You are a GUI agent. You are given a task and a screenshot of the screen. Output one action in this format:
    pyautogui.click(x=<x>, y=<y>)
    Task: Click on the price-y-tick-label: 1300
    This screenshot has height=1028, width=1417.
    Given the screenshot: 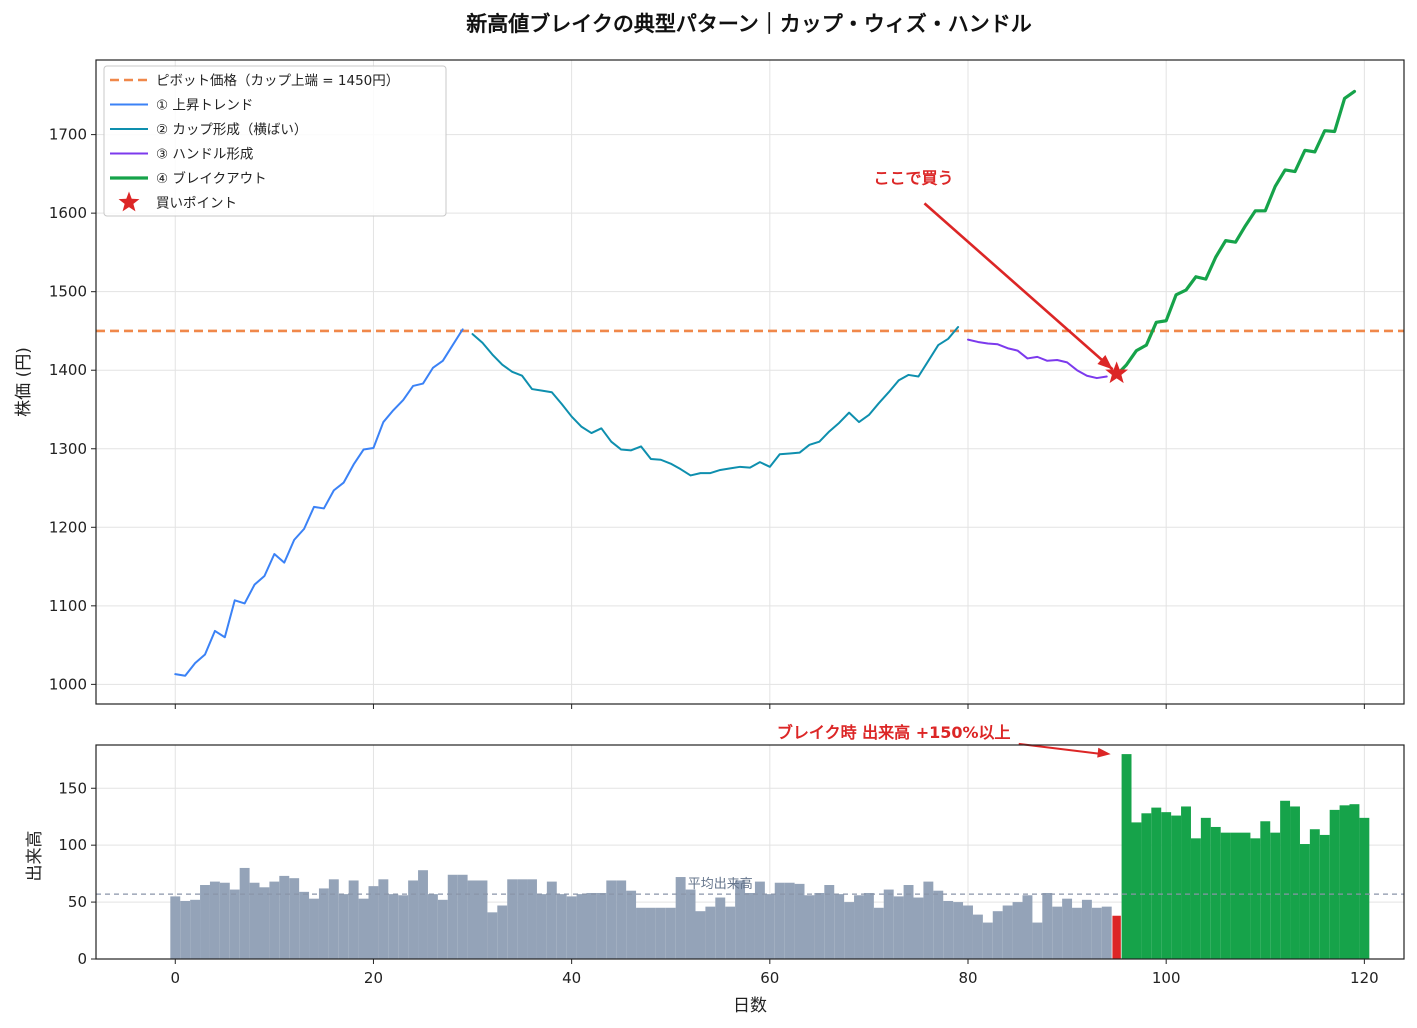 What is the action you would take?
    pyautogui.click(x=68, y=449)
    